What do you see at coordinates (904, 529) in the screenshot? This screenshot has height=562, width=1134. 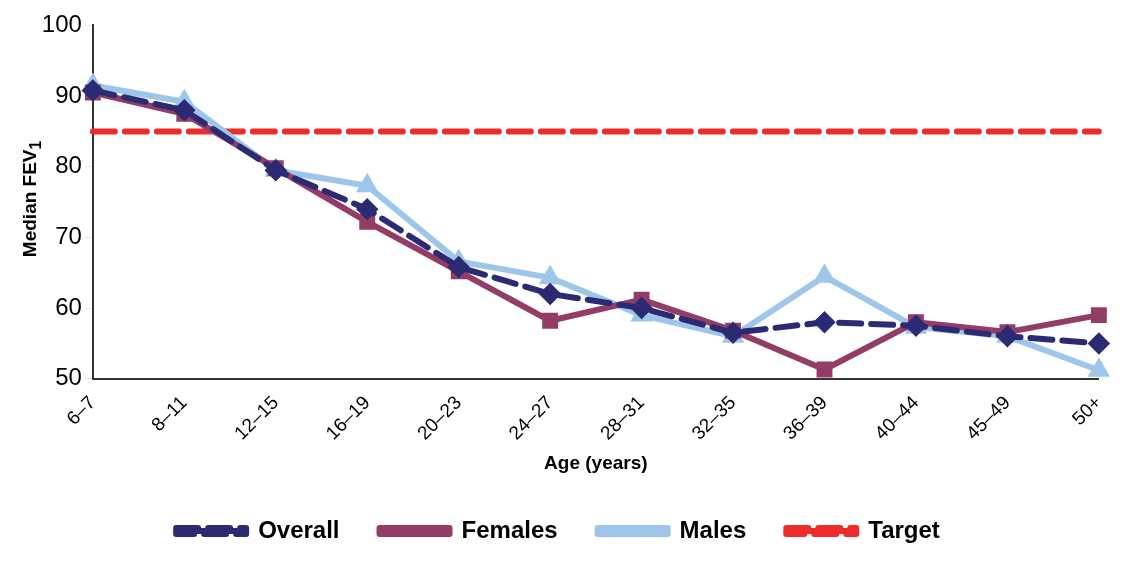 I see `legend-label: Target` at bounding box center [904, 529].